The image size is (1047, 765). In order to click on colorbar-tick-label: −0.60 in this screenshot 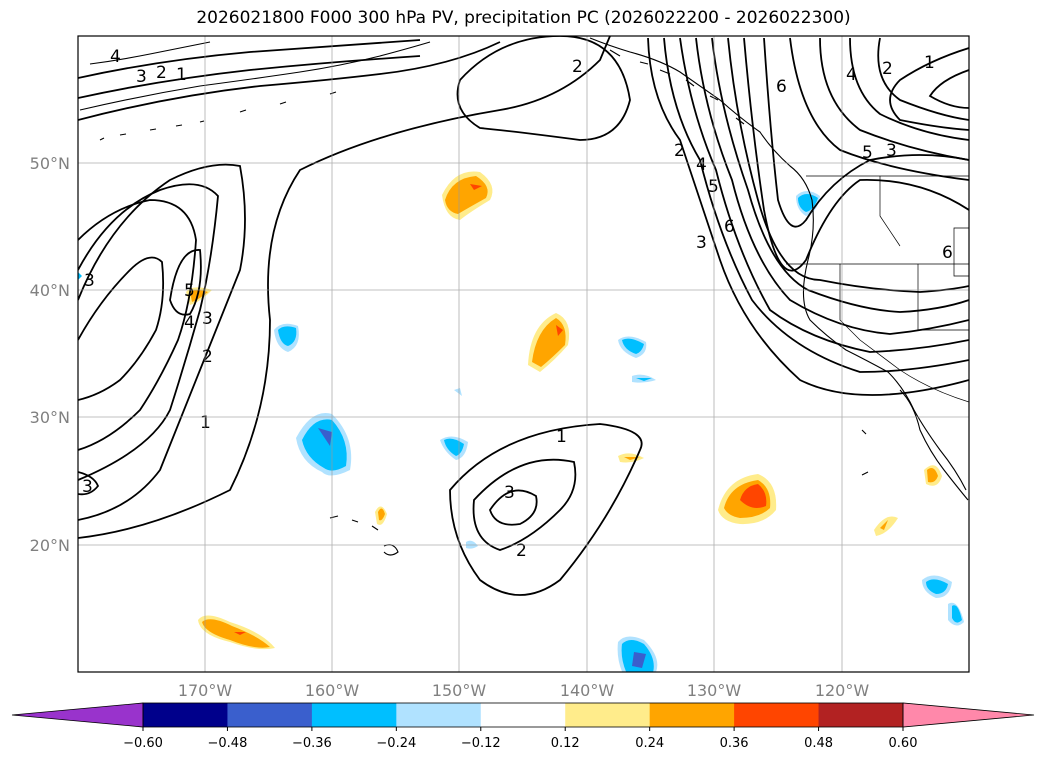, I will do `click(143, 743)`.